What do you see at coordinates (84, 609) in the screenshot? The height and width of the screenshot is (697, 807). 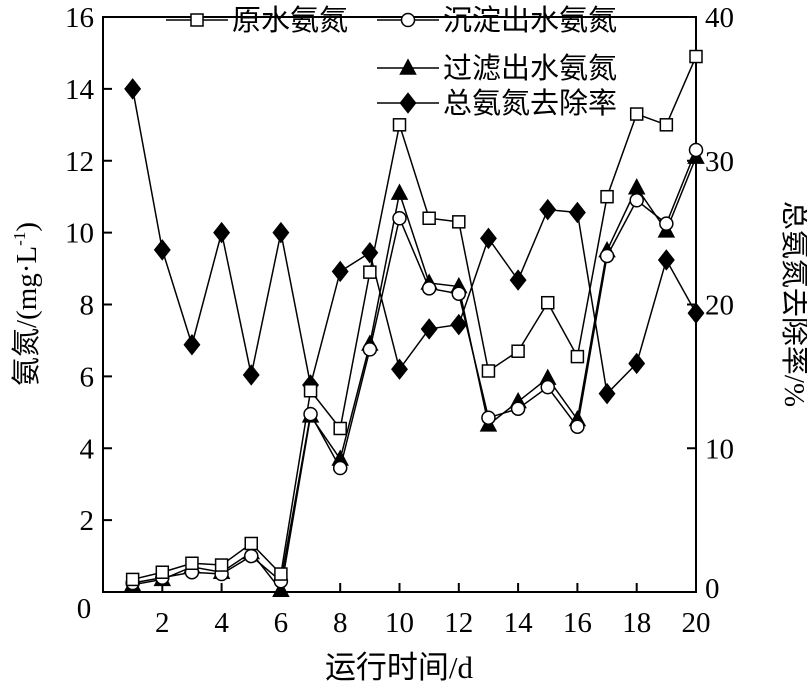 I see `x-origin-label: 0` at bounding box center [84, 609].